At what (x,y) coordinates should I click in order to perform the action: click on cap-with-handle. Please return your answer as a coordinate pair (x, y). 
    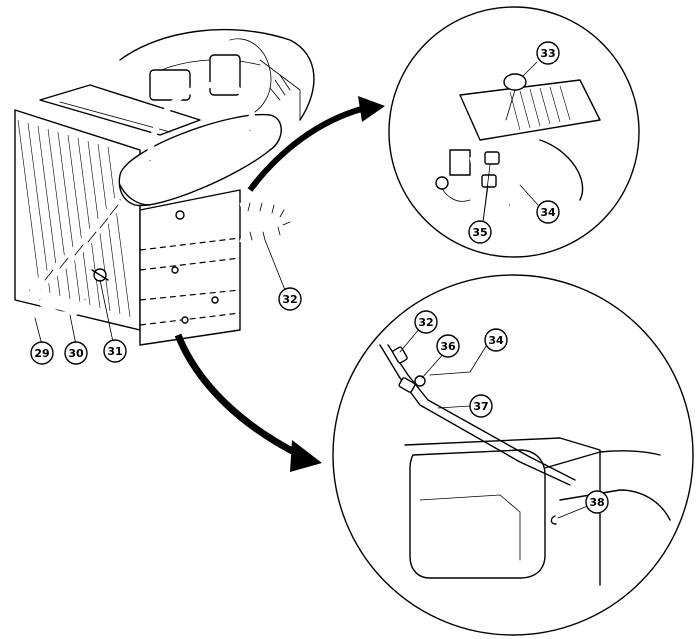
    Looking at the image, I should click on (200, 144).